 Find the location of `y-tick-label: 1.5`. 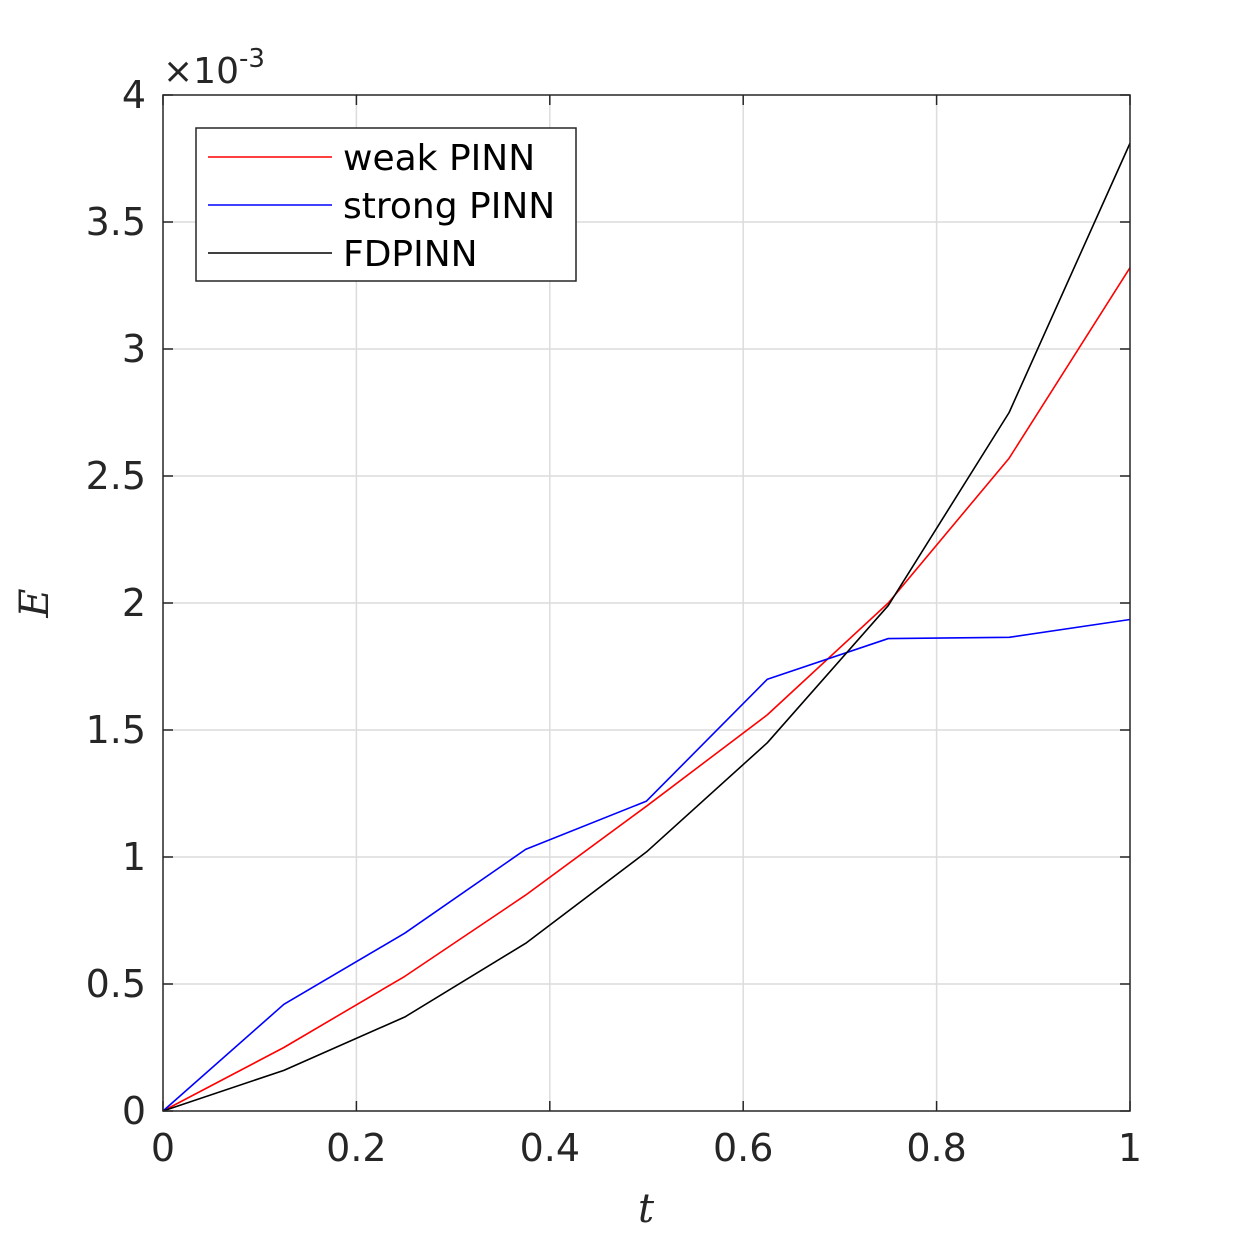

y-tick-label: 1.5 is located at coordinates (116, 730).